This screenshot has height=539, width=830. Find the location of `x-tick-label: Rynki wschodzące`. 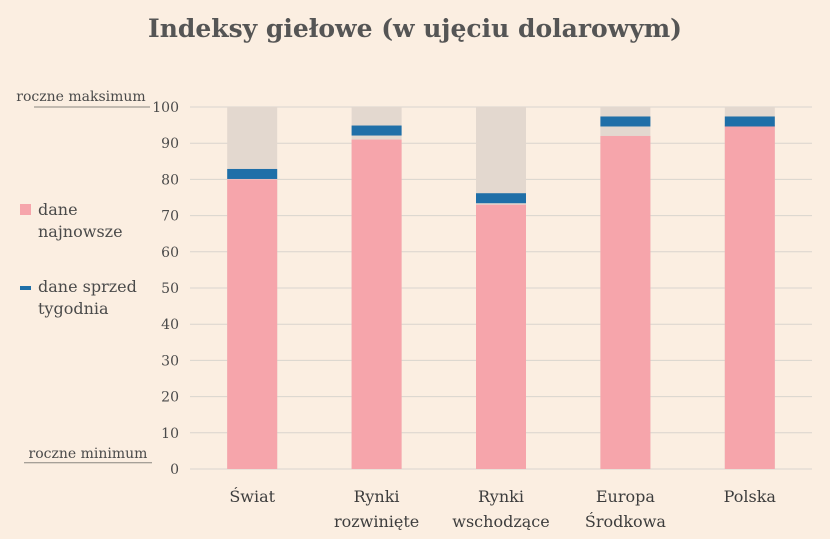

x-tick-label: Rynki wschodzące is located at coordinates (500, 509).